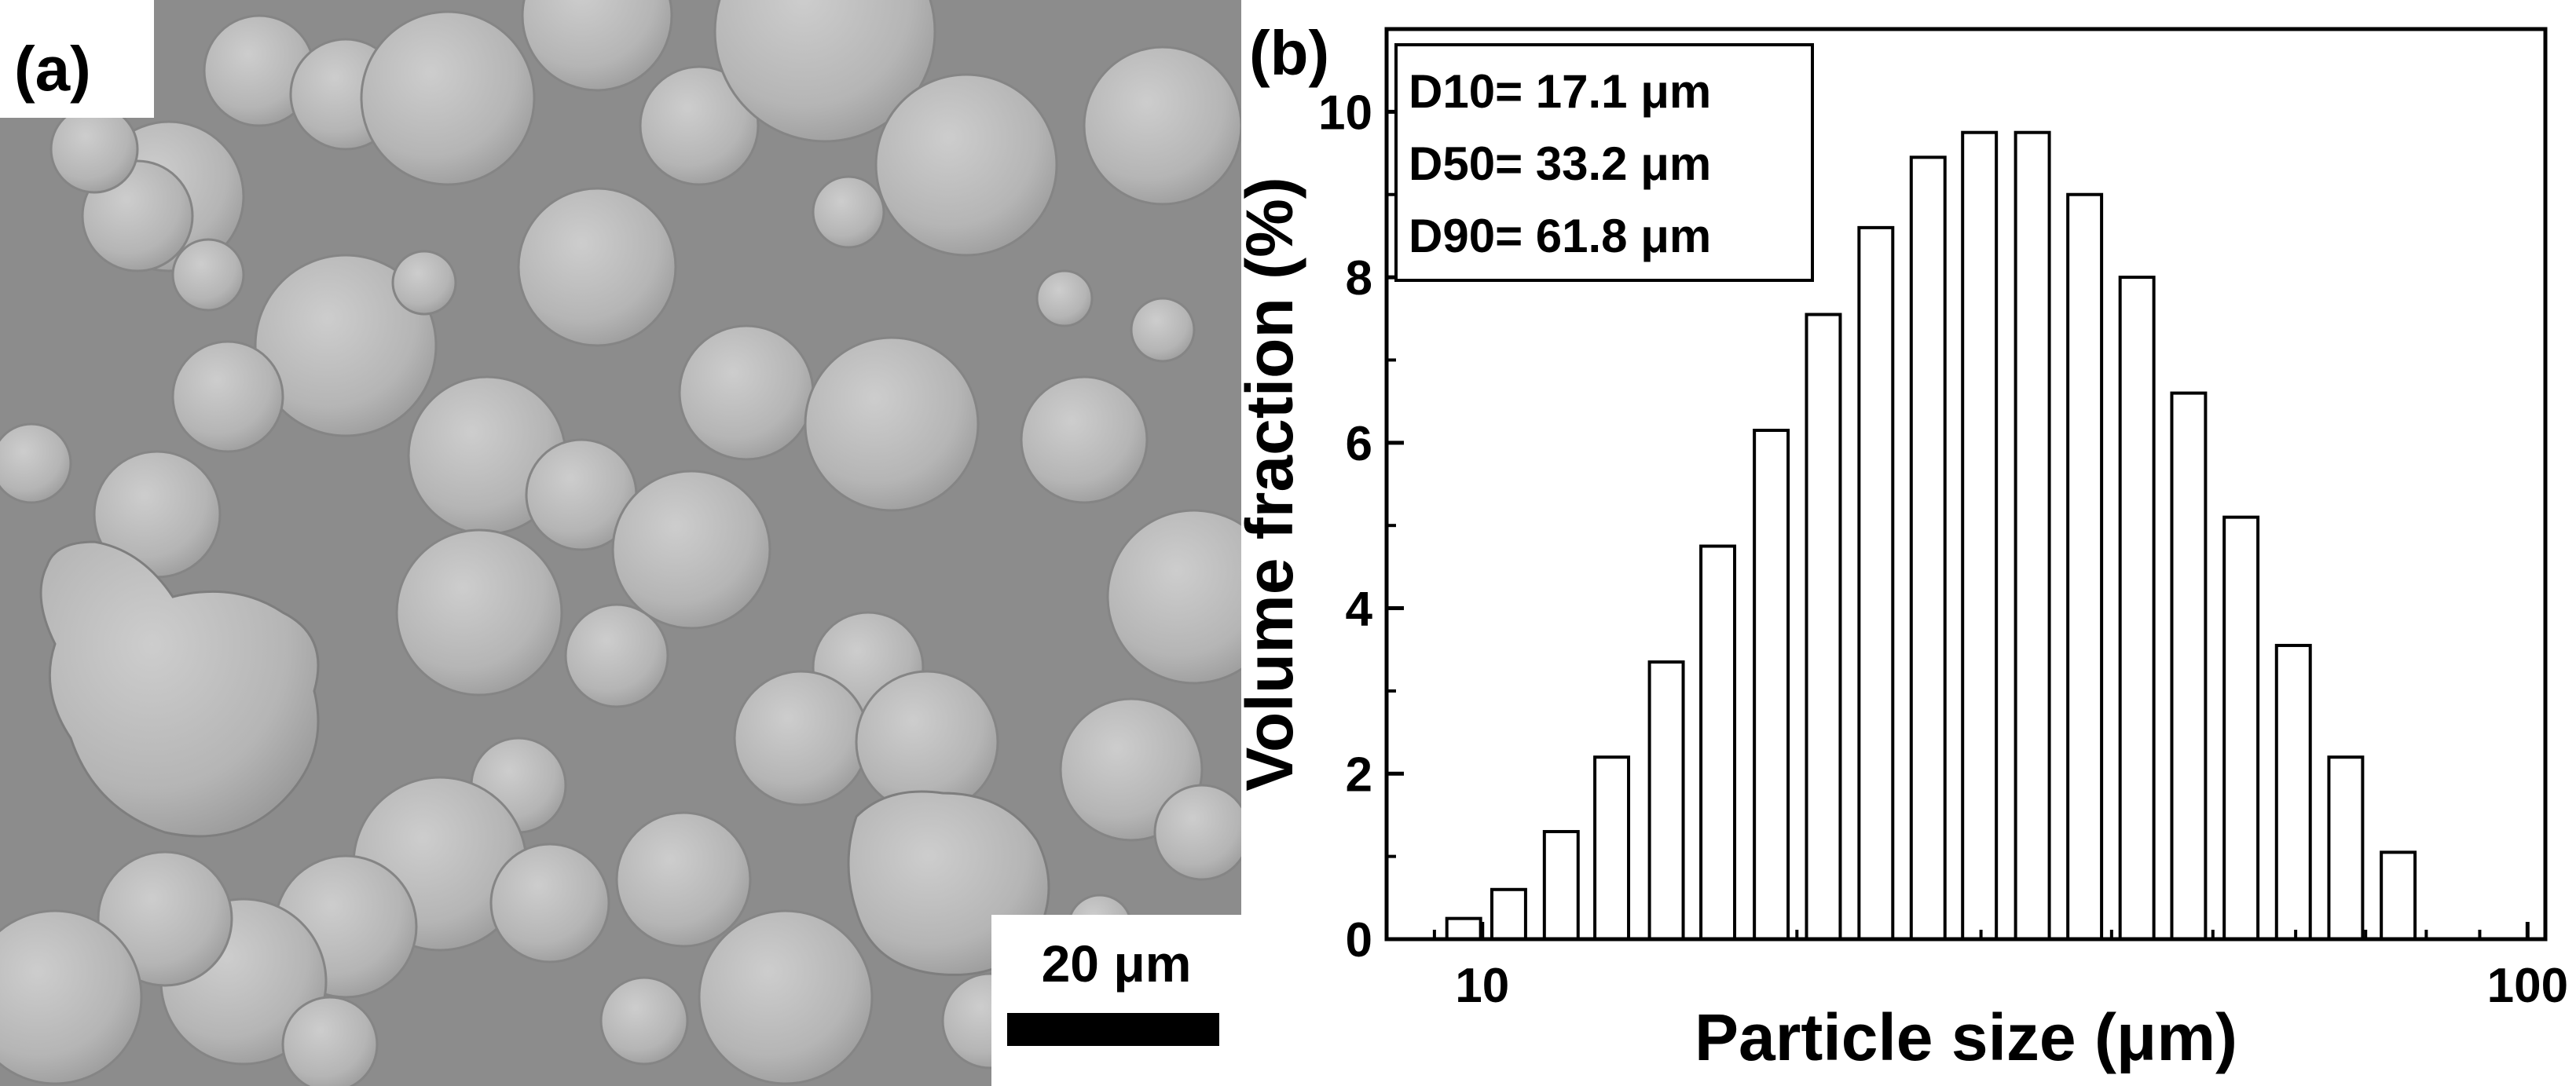  I want to click on panel-a-label-box, so click(77, 59).